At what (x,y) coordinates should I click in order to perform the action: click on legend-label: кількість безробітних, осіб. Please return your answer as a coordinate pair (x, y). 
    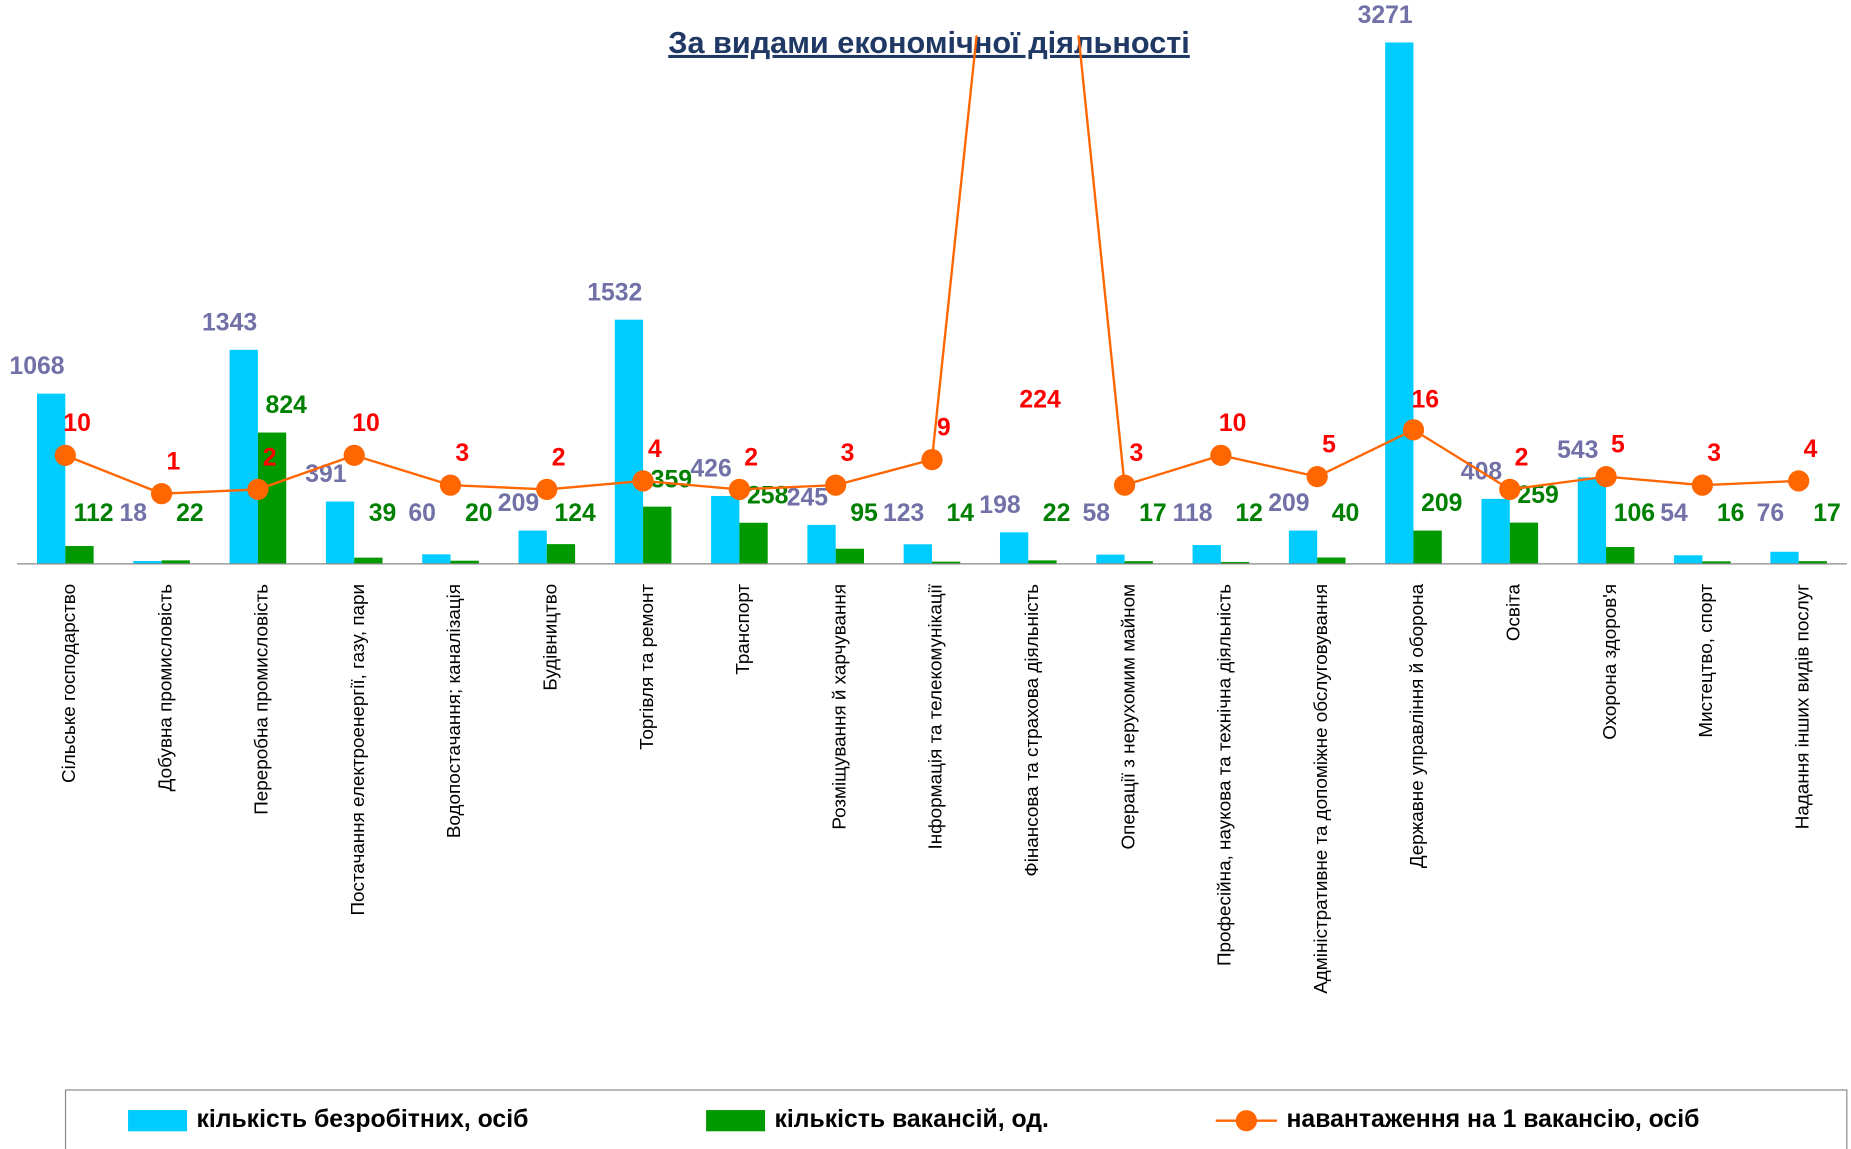
    Looking at the image, I should click on (362, 1119).